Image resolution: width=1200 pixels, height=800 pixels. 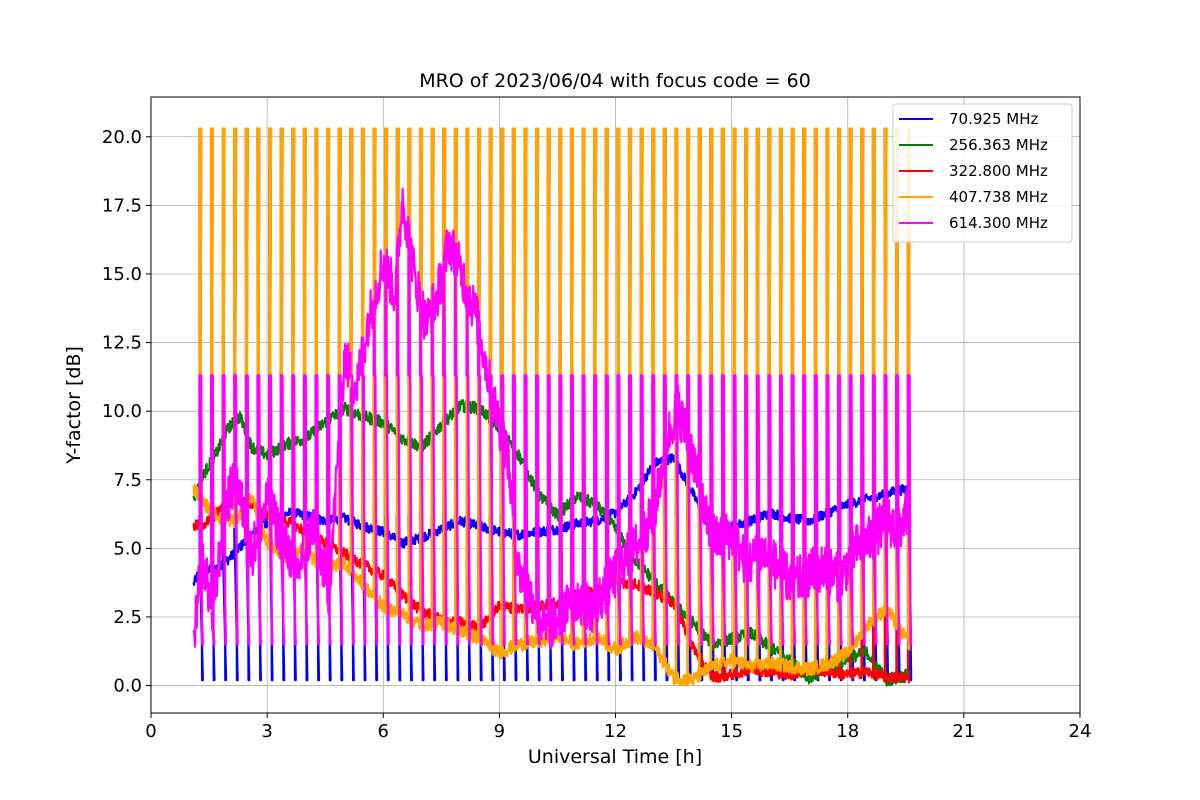 What do you see at coordinates (127, 548) in the screenshot?
I see `y-tick-label: 5.0` at bounding box center [127, 548].